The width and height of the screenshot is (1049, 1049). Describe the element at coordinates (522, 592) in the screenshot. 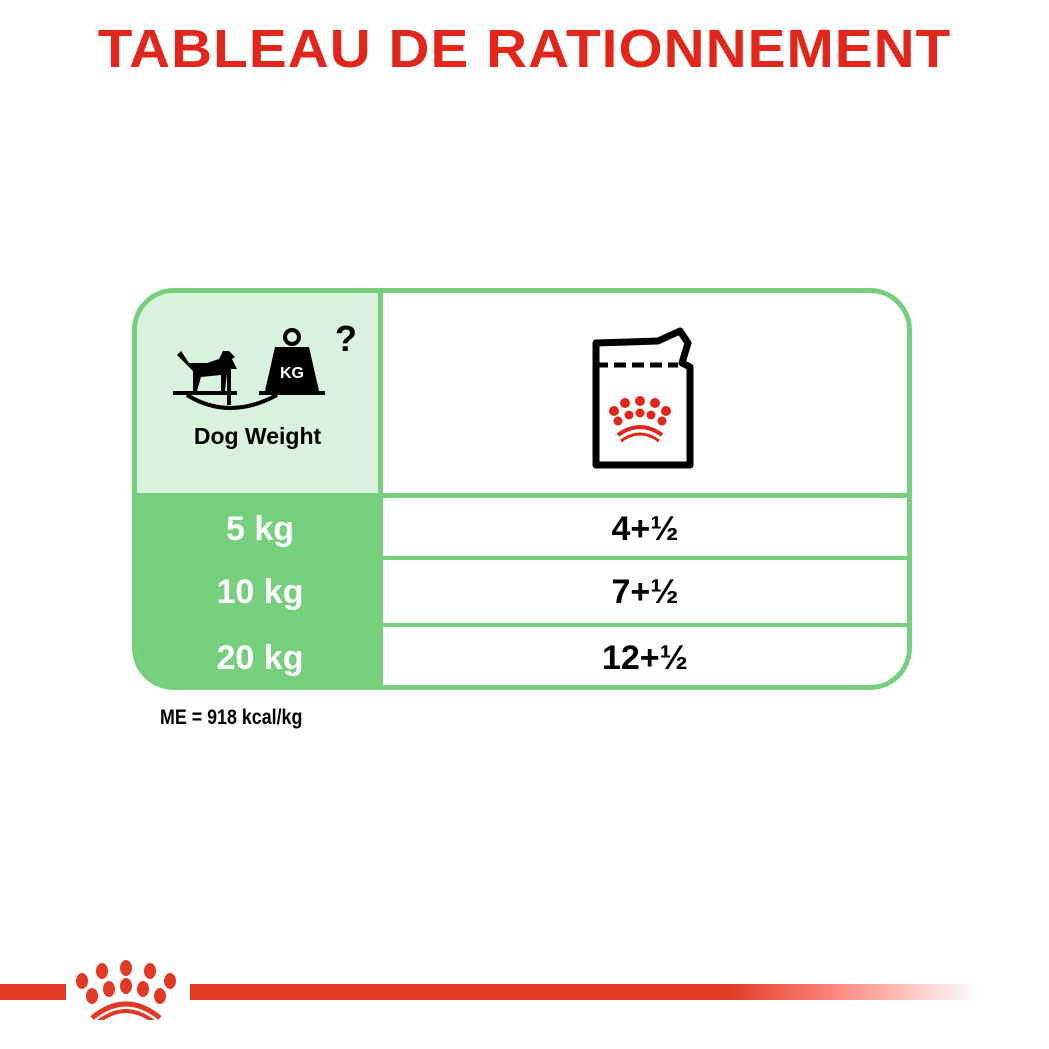

I see `table-row: 10 kg 7+½` at that location.